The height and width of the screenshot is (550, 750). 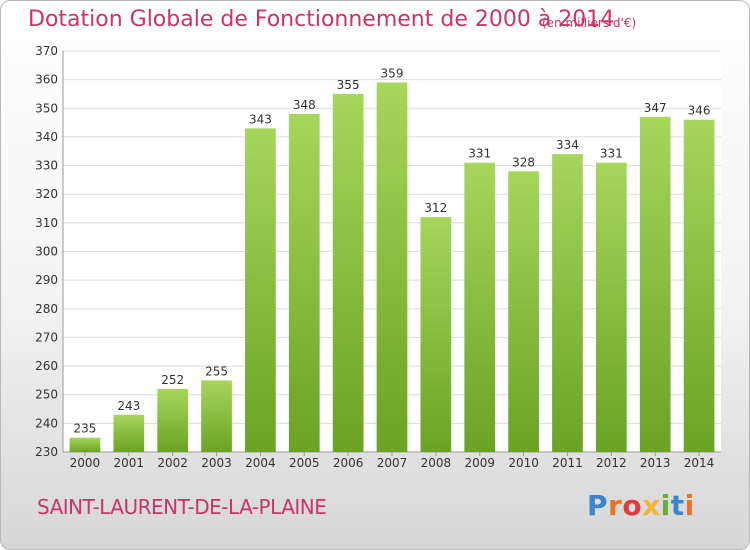 What do you see at coordinates (46, 337) in the screenshot?
I see `y-tick-label: 270` at bounding box center [46, 337].